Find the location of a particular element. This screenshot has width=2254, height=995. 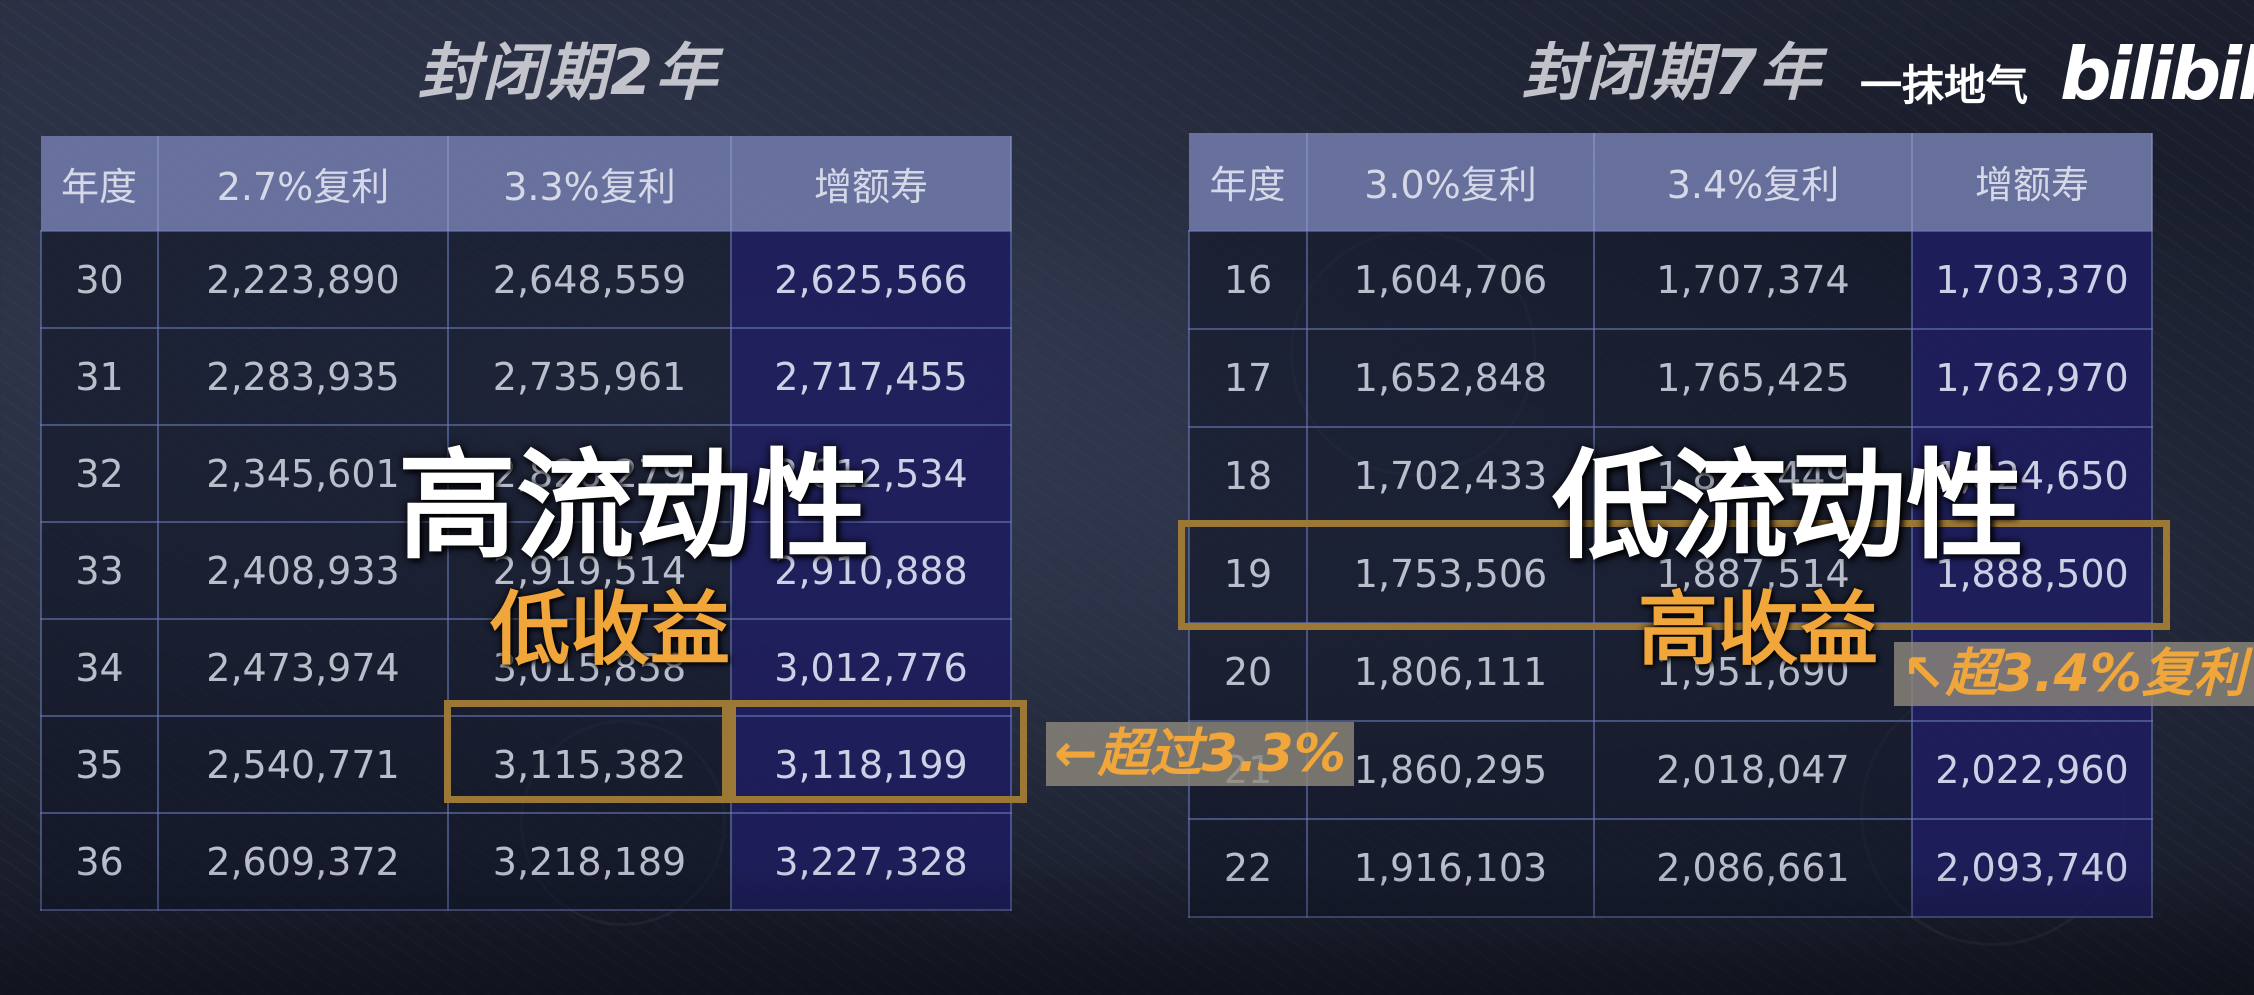

value-cell: 1,806,111 is located at coordinates (1450, 672).